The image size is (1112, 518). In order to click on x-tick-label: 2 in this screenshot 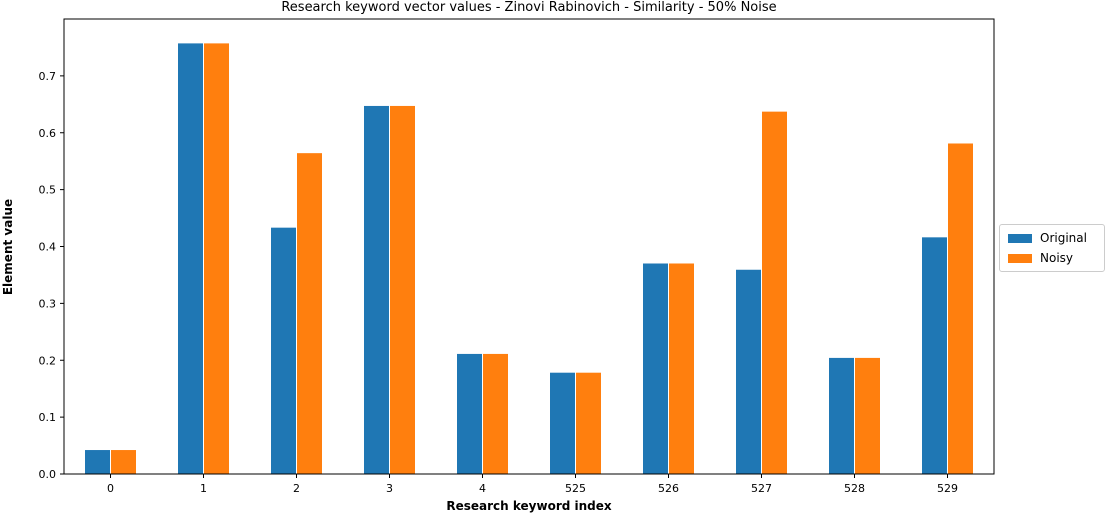, I will do `click(296, 488)`.